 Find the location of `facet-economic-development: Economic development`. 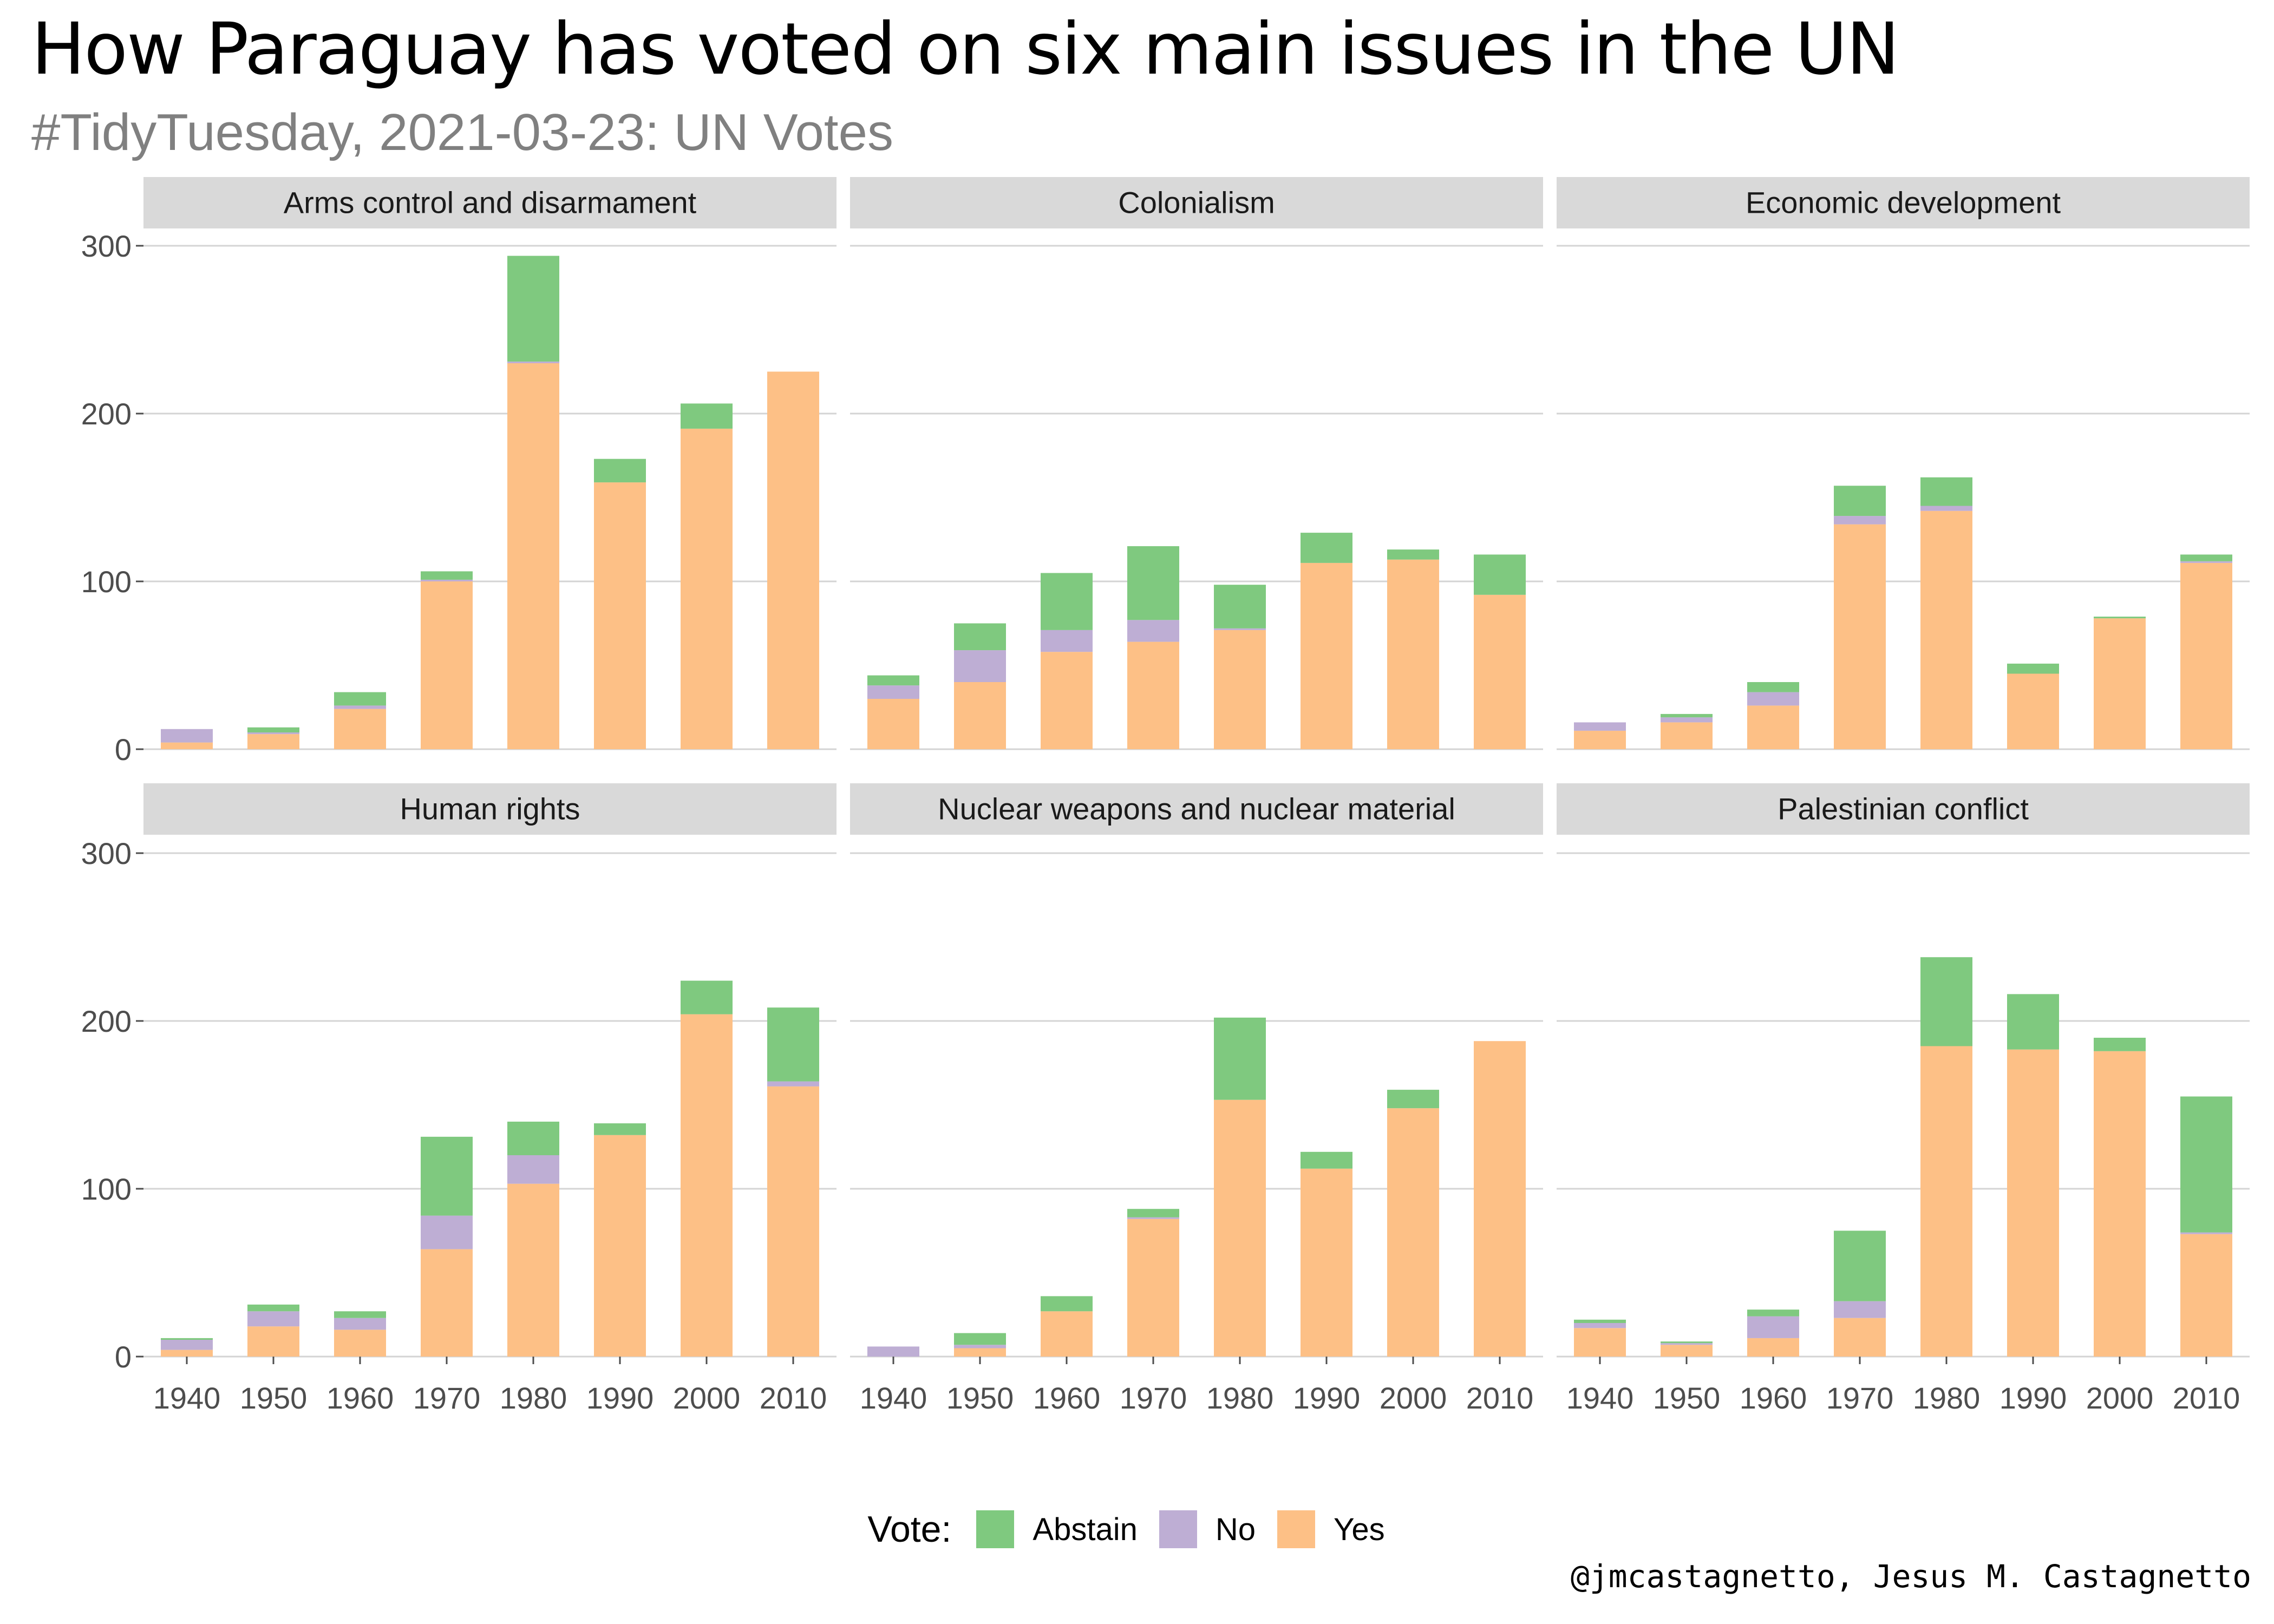

facet-economic-development: Economic development is located at coordinates (1904, 463).